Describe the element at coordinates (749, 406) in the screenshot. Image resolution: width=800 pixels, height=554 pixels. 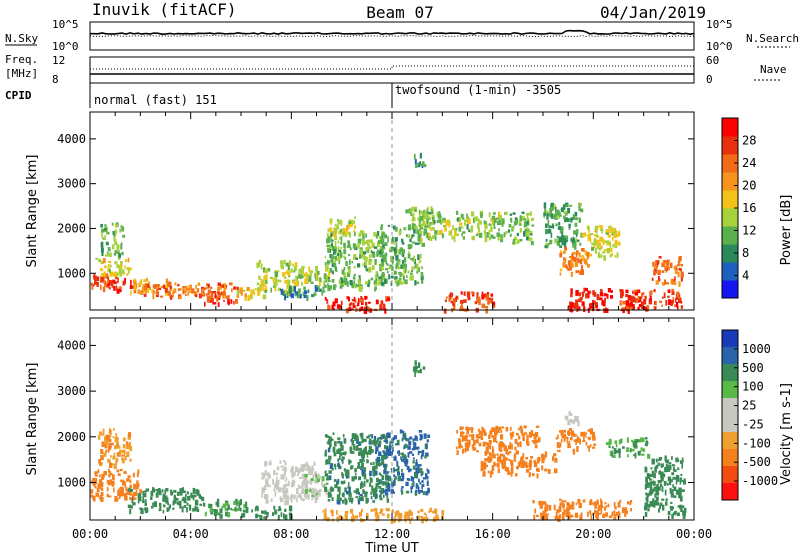
I see `colorbar-tick-label: 25` at that location.